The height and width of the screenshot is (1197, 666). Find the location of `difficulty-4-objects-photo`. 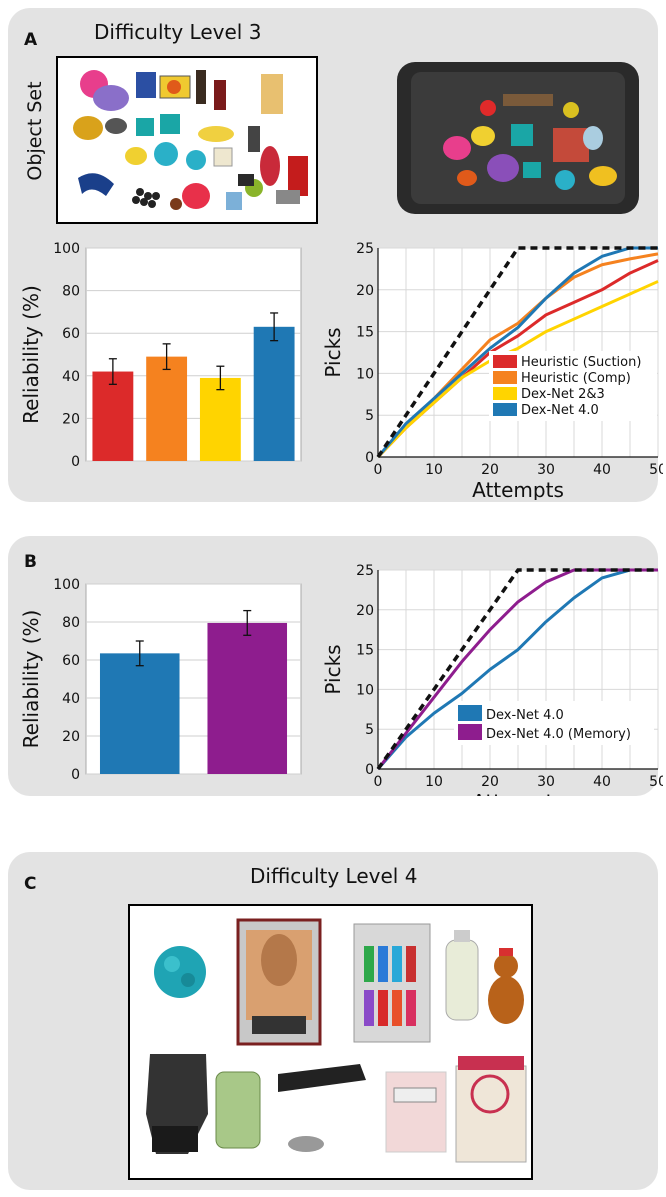

difficulty-4-objects-photo is located at coordinates (330, 1042).